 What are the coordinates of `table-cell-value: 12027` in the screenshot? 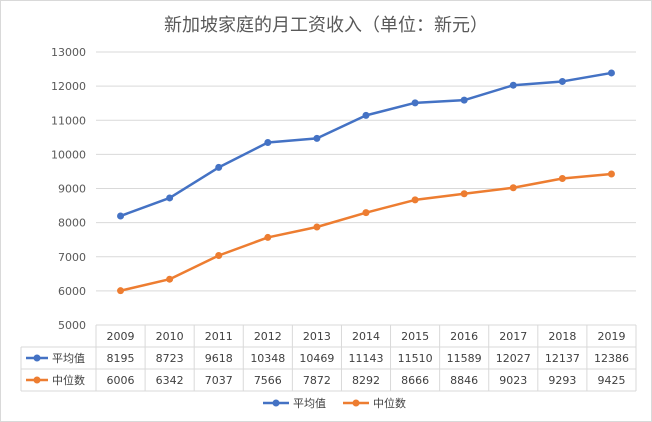 It's located at (513, 358).